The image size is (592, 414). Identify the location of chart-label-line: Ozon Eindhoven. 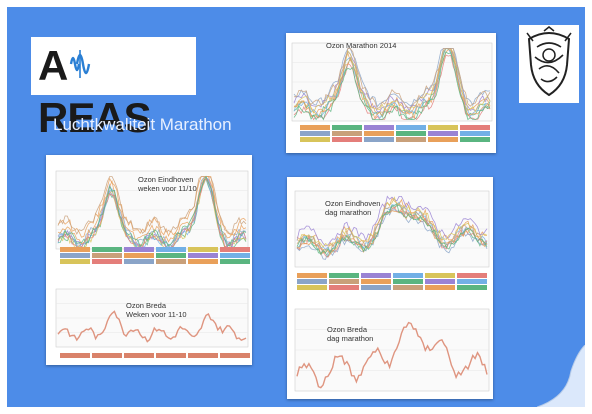
(353, 203).